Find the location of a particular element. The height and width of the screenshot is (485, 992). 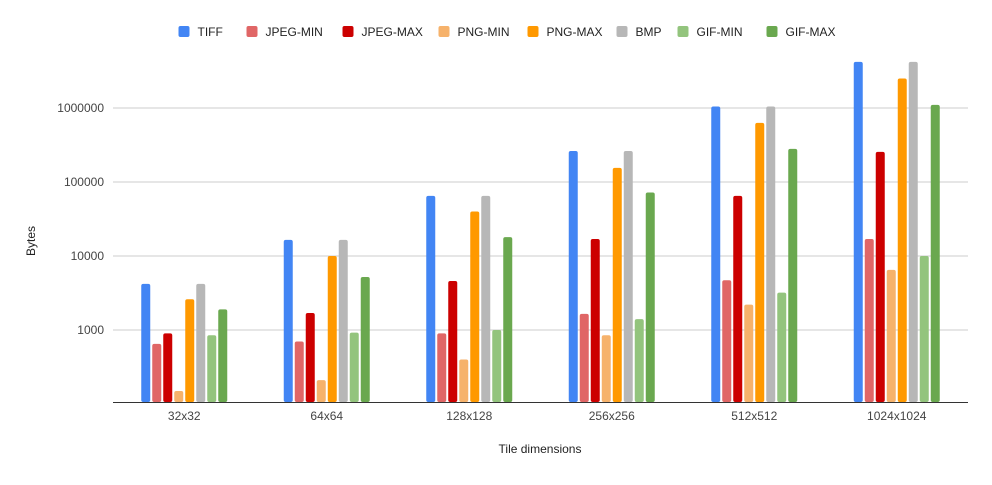

bar-bmp-32x32 is located at coordinates (201, 342).